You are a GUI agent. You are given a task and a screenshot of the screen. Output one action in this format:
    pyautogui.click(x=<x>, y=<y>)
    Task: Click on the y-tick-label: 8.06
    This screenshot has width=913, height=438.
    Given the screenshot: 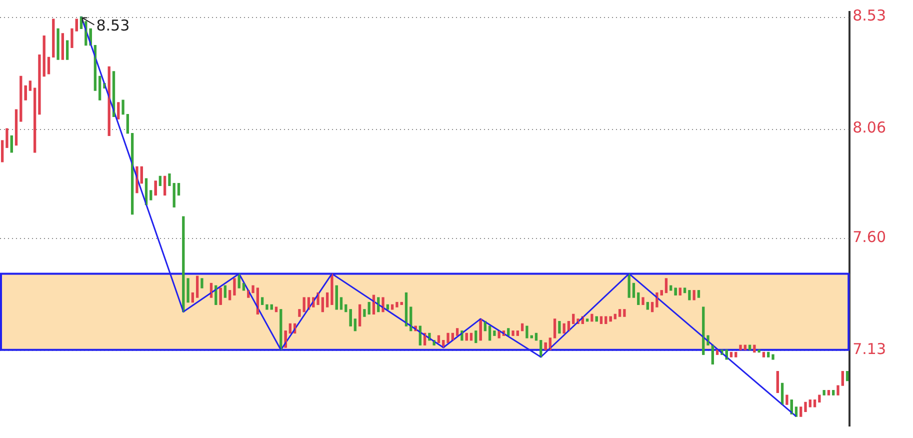 What is the action you would take?
    pyautogui.click(x=869, y=127)
    